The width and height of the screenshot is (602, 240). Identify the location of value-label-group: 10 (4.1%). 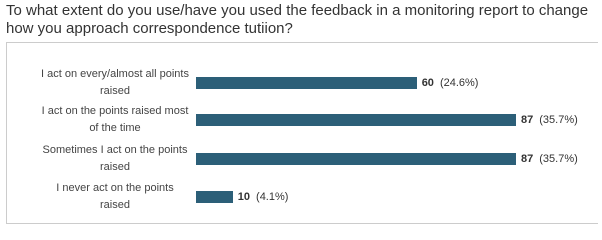
(263, 197).